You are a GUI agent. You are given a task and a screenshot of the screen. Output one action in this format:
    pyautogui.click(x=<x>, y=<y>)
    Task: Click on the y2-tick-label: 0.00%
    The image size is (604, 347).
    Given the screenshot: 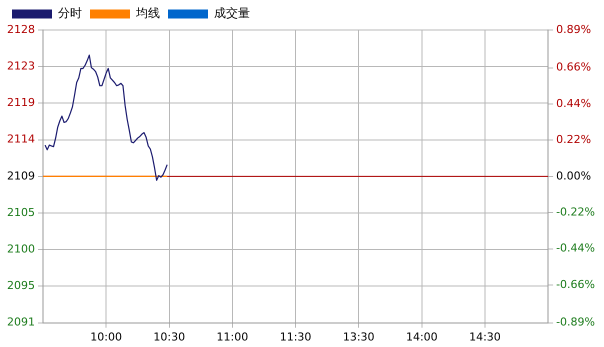 What is the action you would take?
    pyautogui.click(x=574, y=175)
    